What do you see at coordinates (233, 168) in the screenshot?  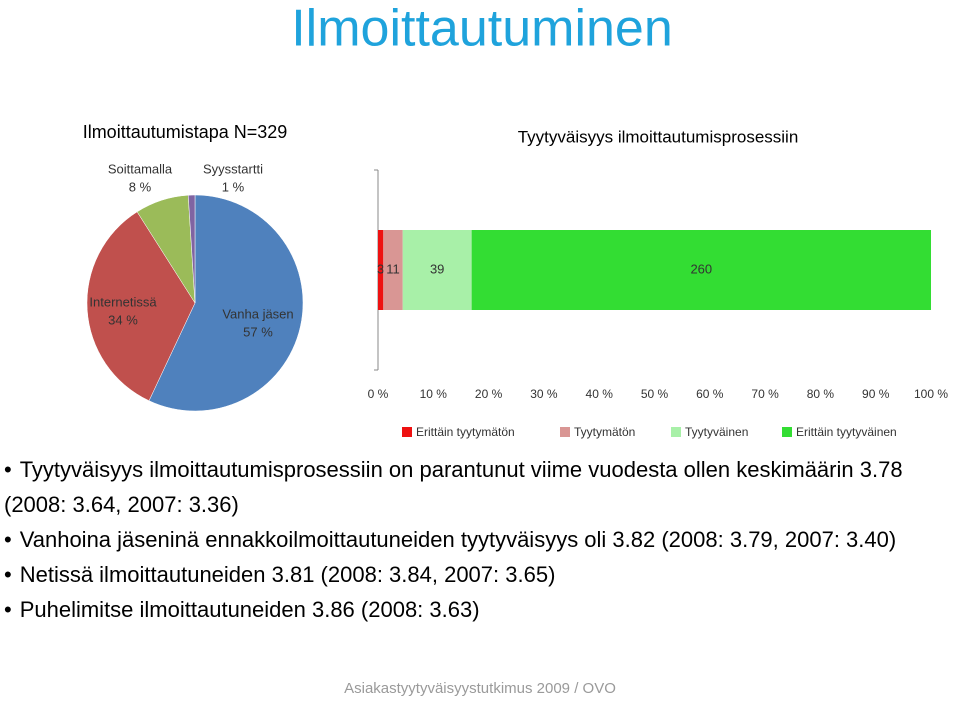 I see `slice-label: Syysstartti` at bounding box center [233, 168].